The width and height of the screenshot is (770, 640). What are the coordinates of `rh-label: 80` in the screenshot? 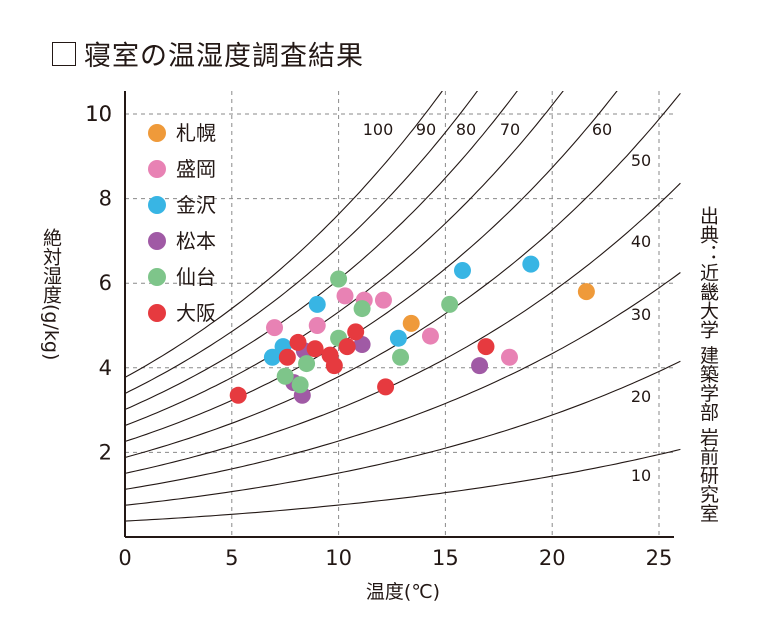 It's located at (466, 129).